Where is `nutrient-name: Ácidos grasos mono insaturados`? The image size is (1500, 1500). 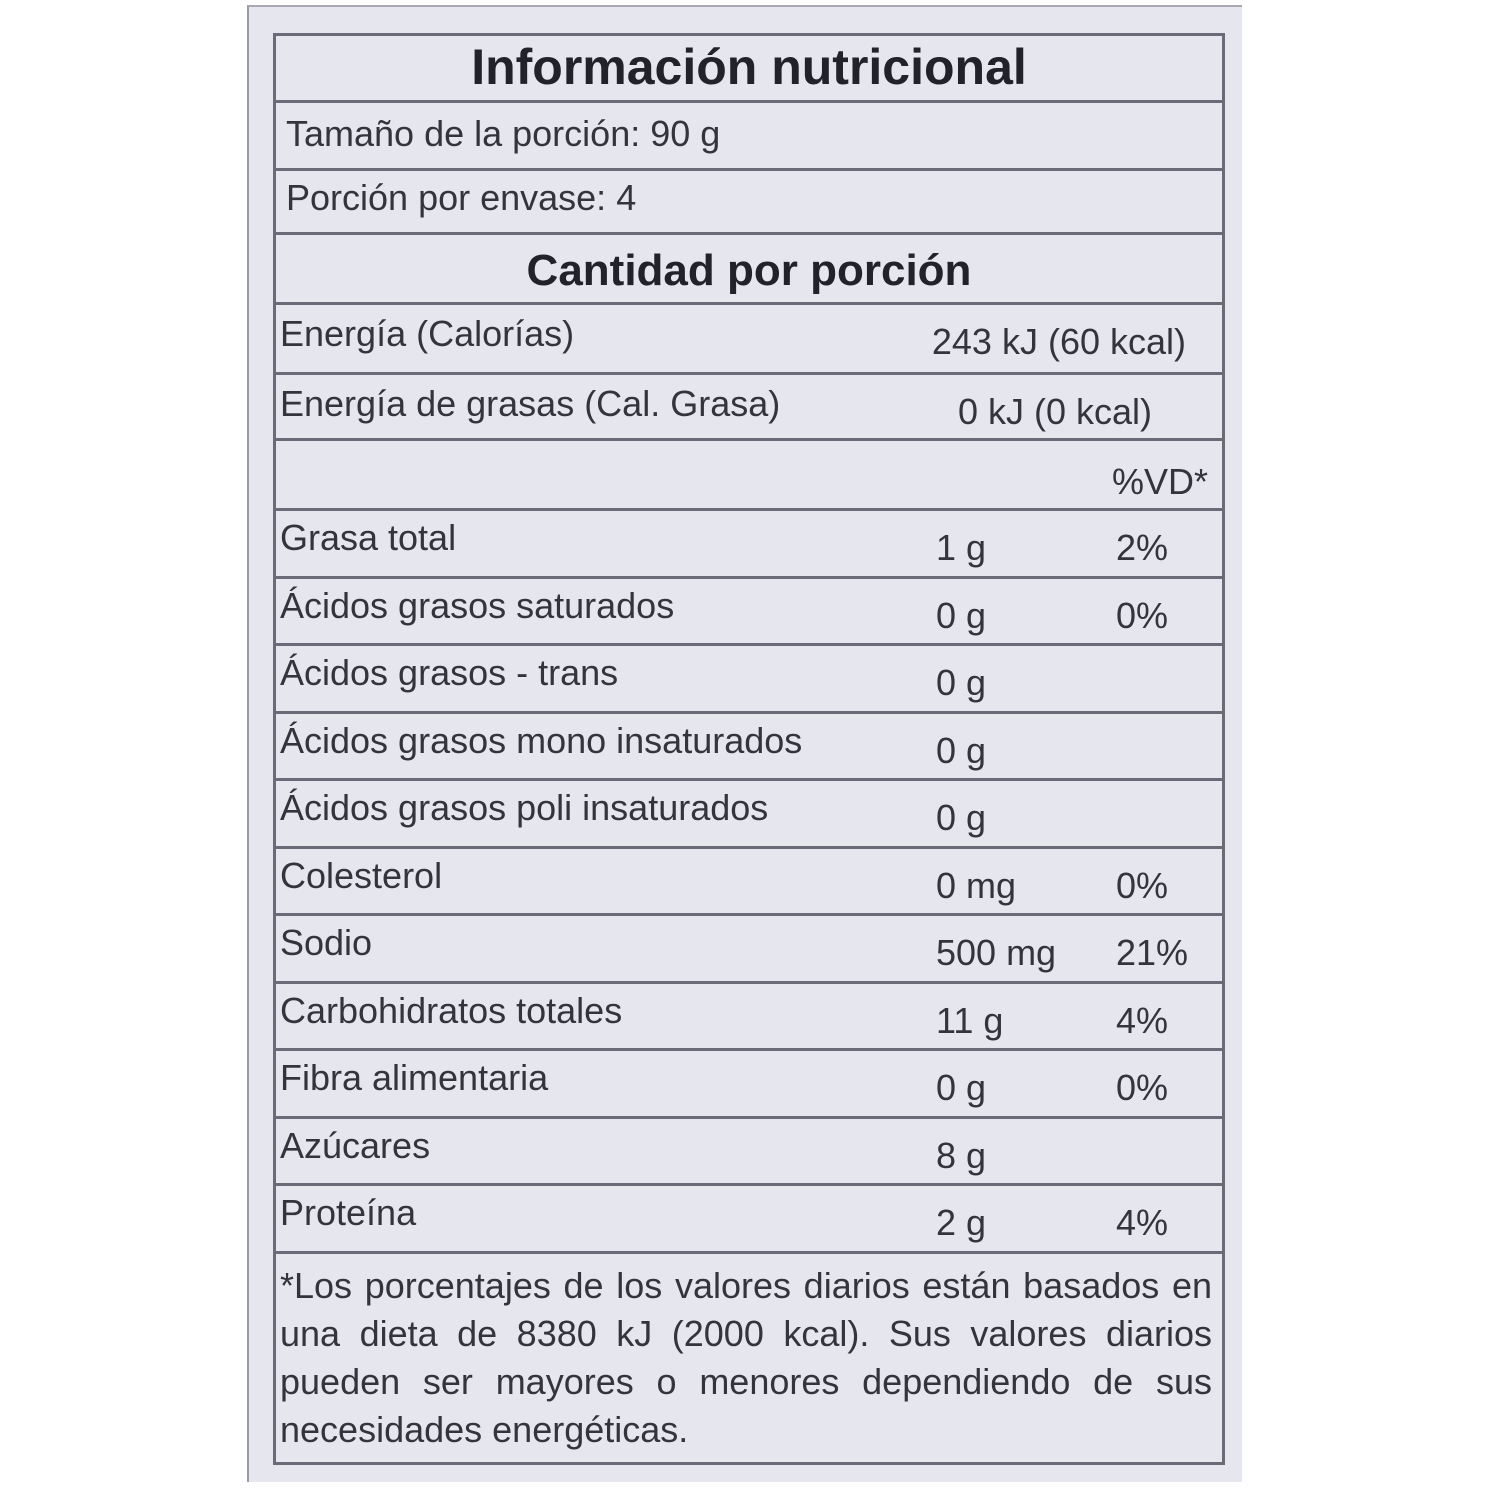 nutrient-name: Ácidos grasos mono insaturados is located at coordinates (541, 740).